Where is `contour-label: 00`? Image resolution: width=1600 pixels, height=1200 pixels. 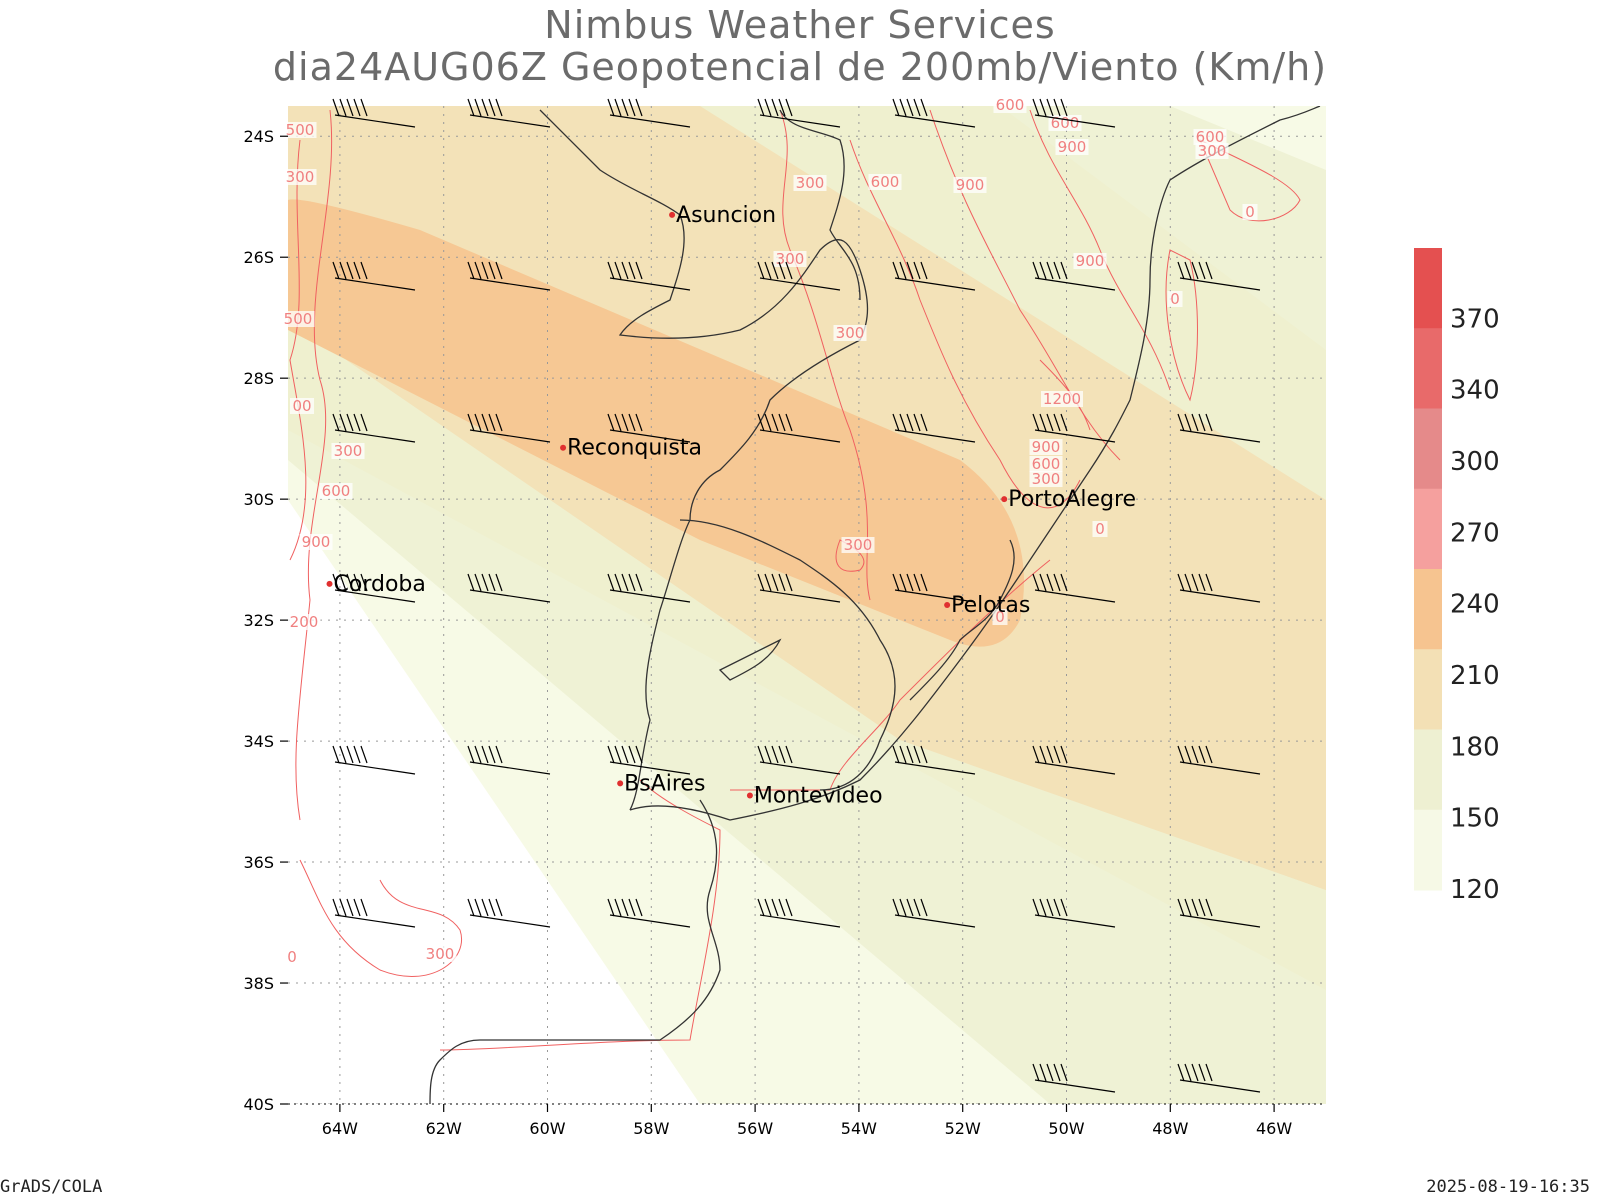
contour-label: 00 is located at coordinates (301, 406).